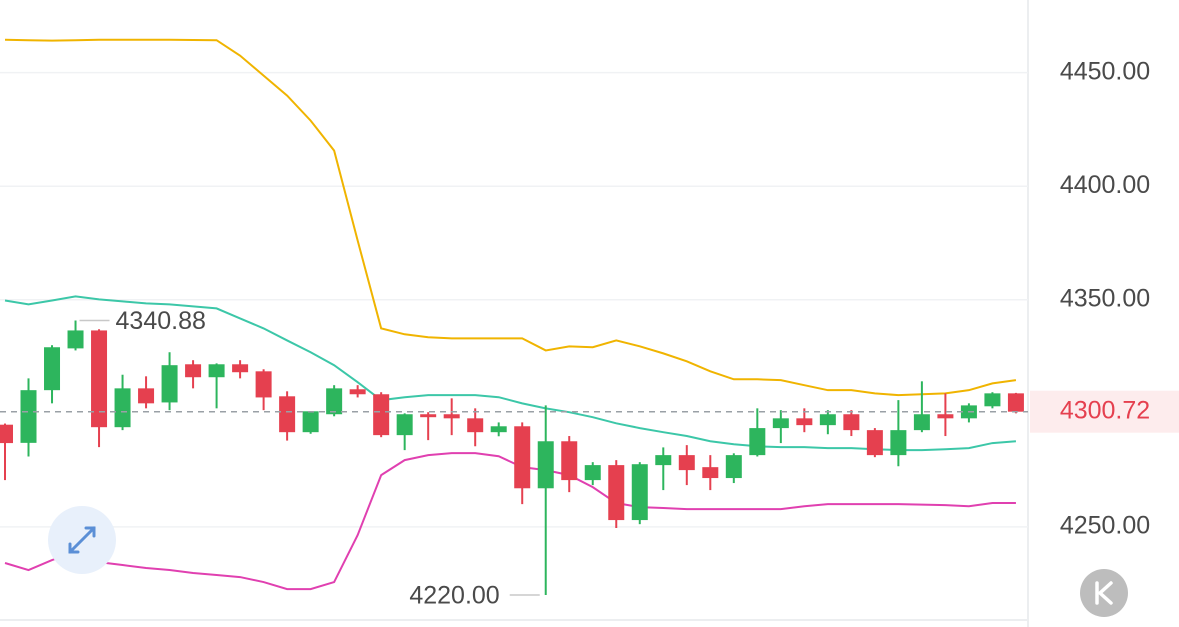 This screenshot has height=627, width=1179. What do you see at coordinates (1105, 71) in the screenshot?
I see `y-tick-label: 4450.00` at bounding box center [1105, 71].